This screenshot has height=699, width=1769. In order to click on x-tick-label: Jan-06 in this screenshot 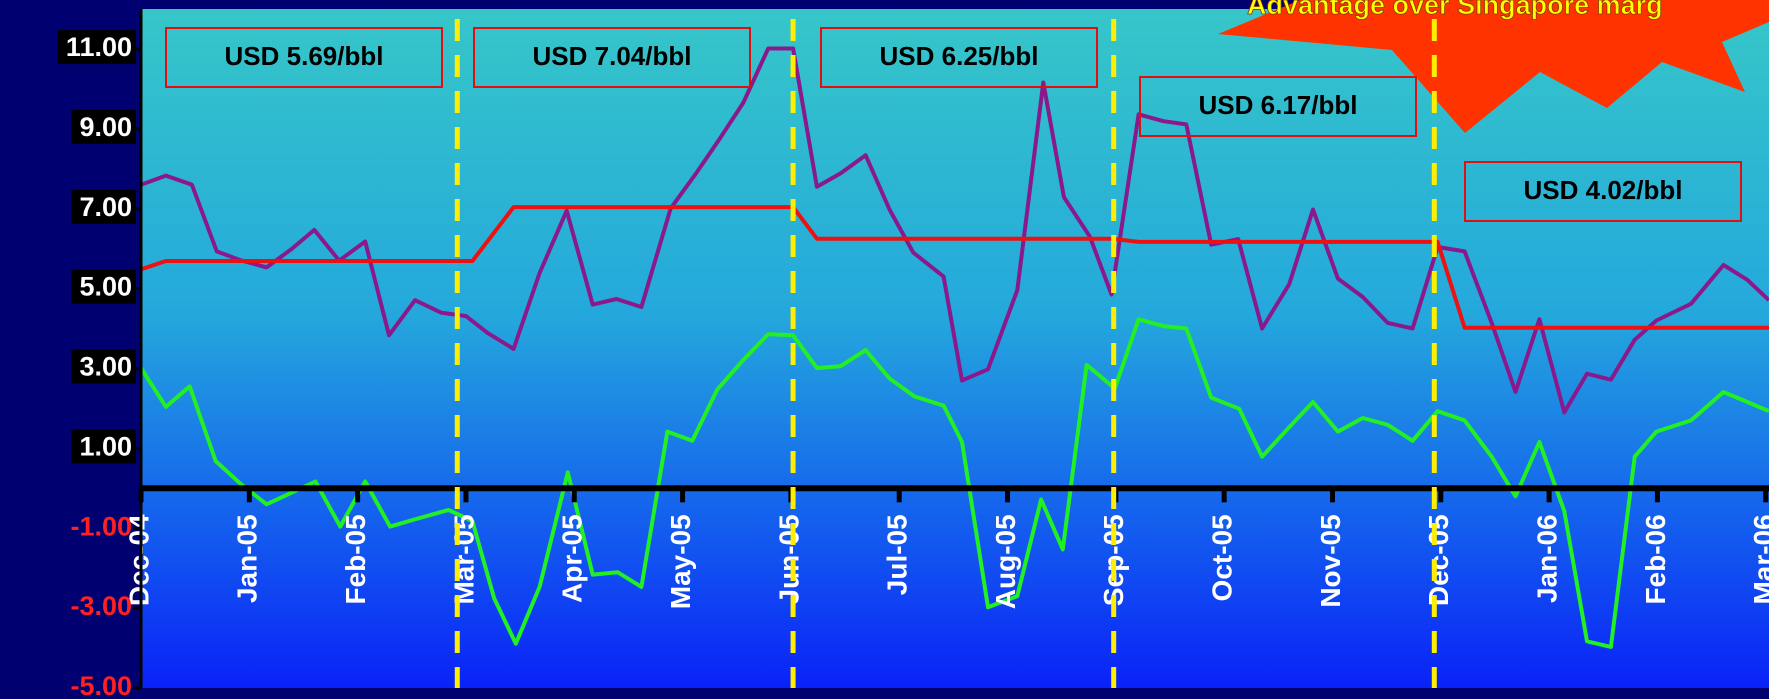, I will do `click(1547, 558)`.